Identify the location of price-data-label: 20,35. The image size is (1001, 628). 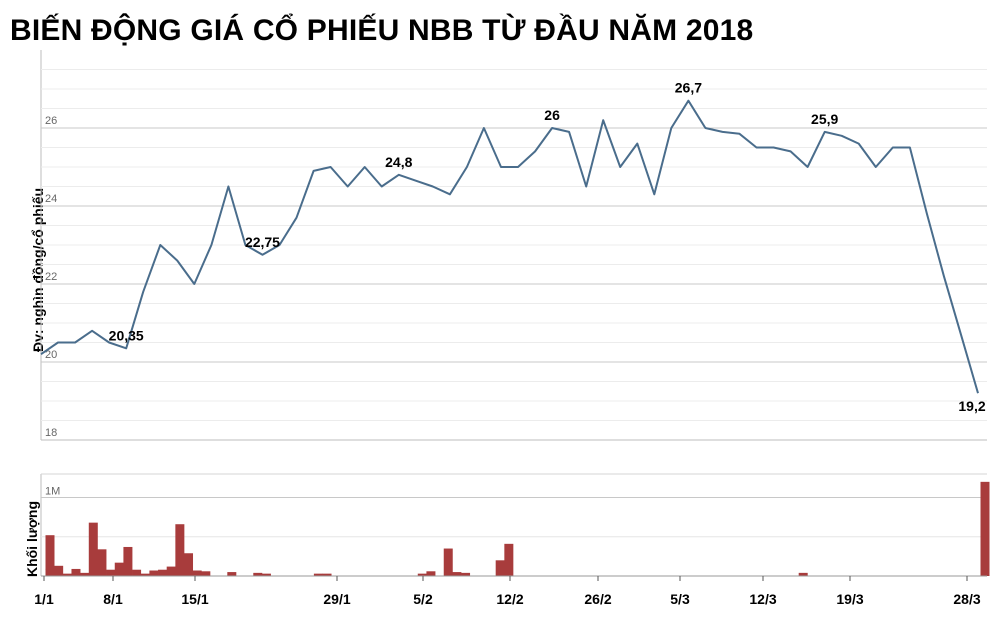
(126, 335).